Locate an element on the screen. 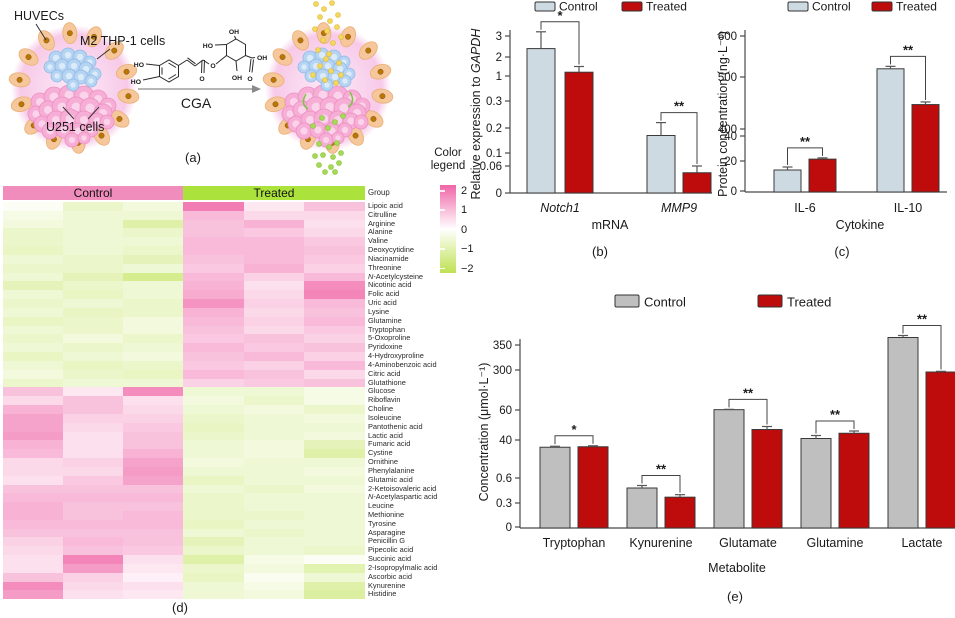  heatmap-row: Asparagine is located at coordinates (231, 533).